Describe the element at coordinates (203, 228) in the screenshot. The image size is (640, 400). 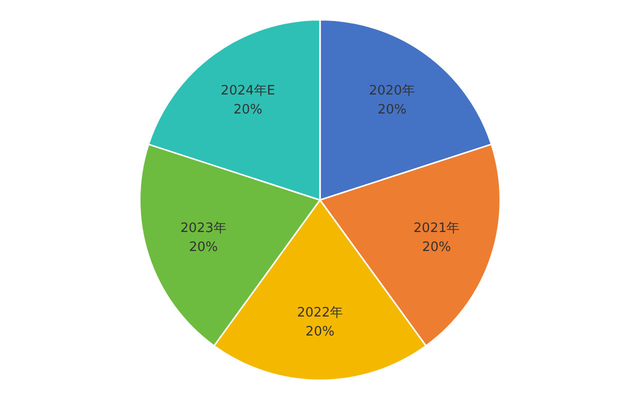
I see `slice-label: 2023年` at that location.